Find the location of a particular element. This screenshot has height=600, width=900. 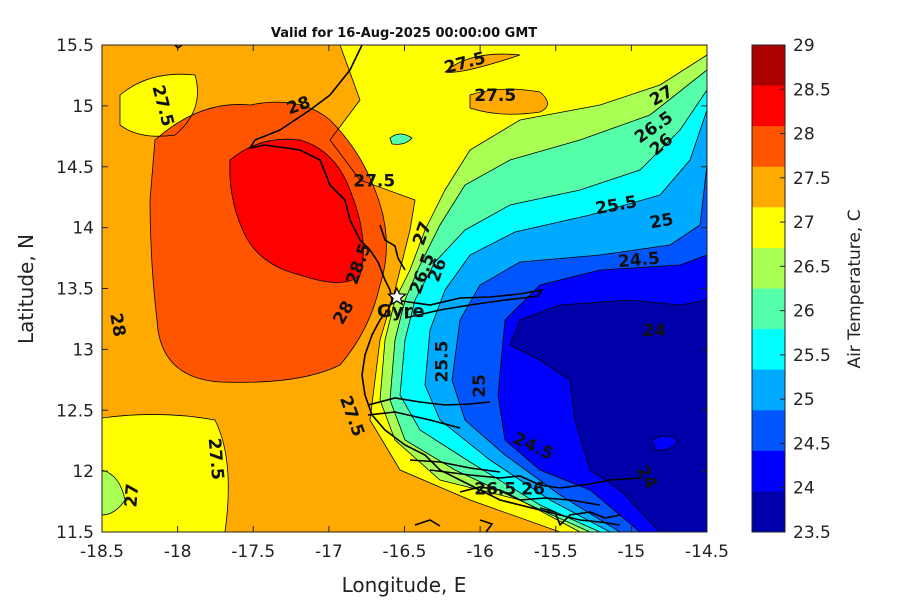

x-tick-label: -15 is located at coordinates (631, 552).